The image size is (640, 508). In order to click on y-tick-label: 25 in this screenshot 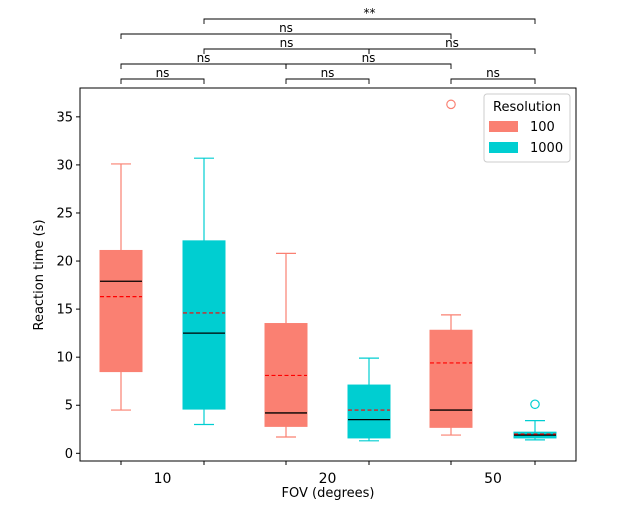, I will do `click(64, 213)`.